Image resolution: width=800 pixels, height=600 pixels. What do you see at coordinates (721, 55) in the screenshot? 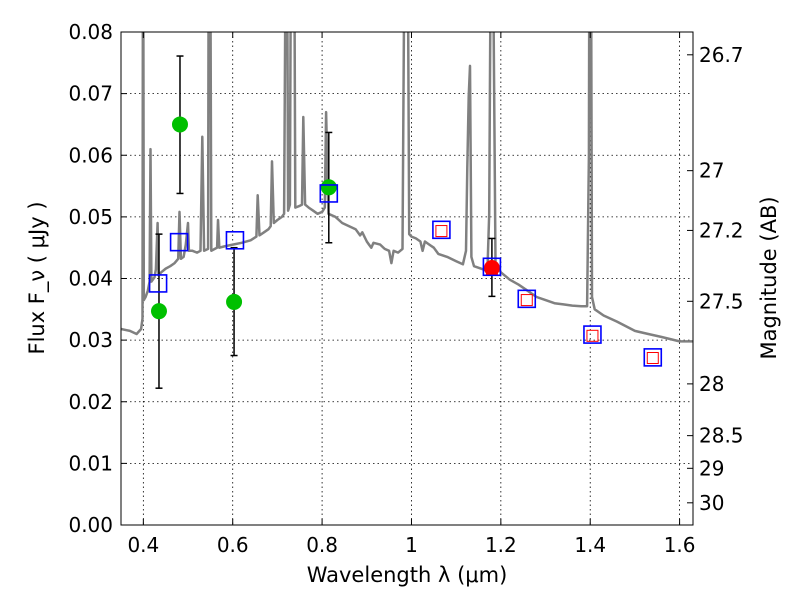
I see `y2-tick-label: 26.7` at bounding box center [721, 55].